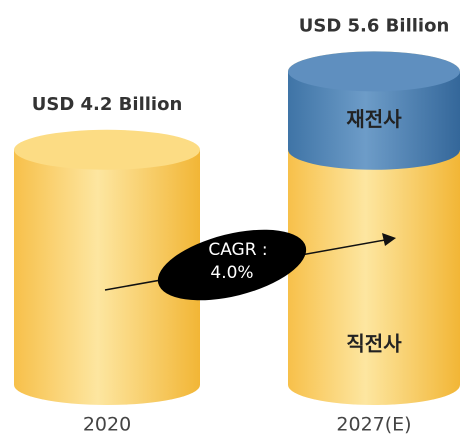 This screenshot has height=441, width=468. Describe the element at coordinates (107, 425) in the screenshot. I see `x-tick-label: 2020` at that location.